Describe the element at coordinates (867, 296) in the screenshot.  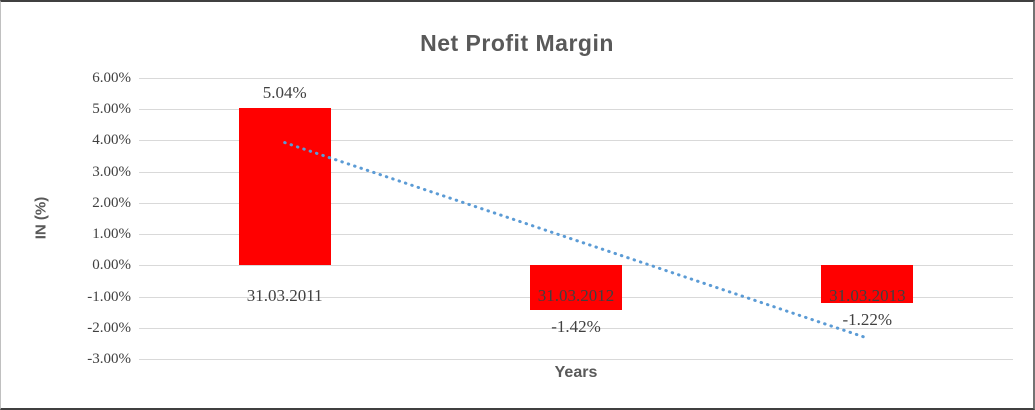
I see `x-category-label: 31.03.2013` at that location.